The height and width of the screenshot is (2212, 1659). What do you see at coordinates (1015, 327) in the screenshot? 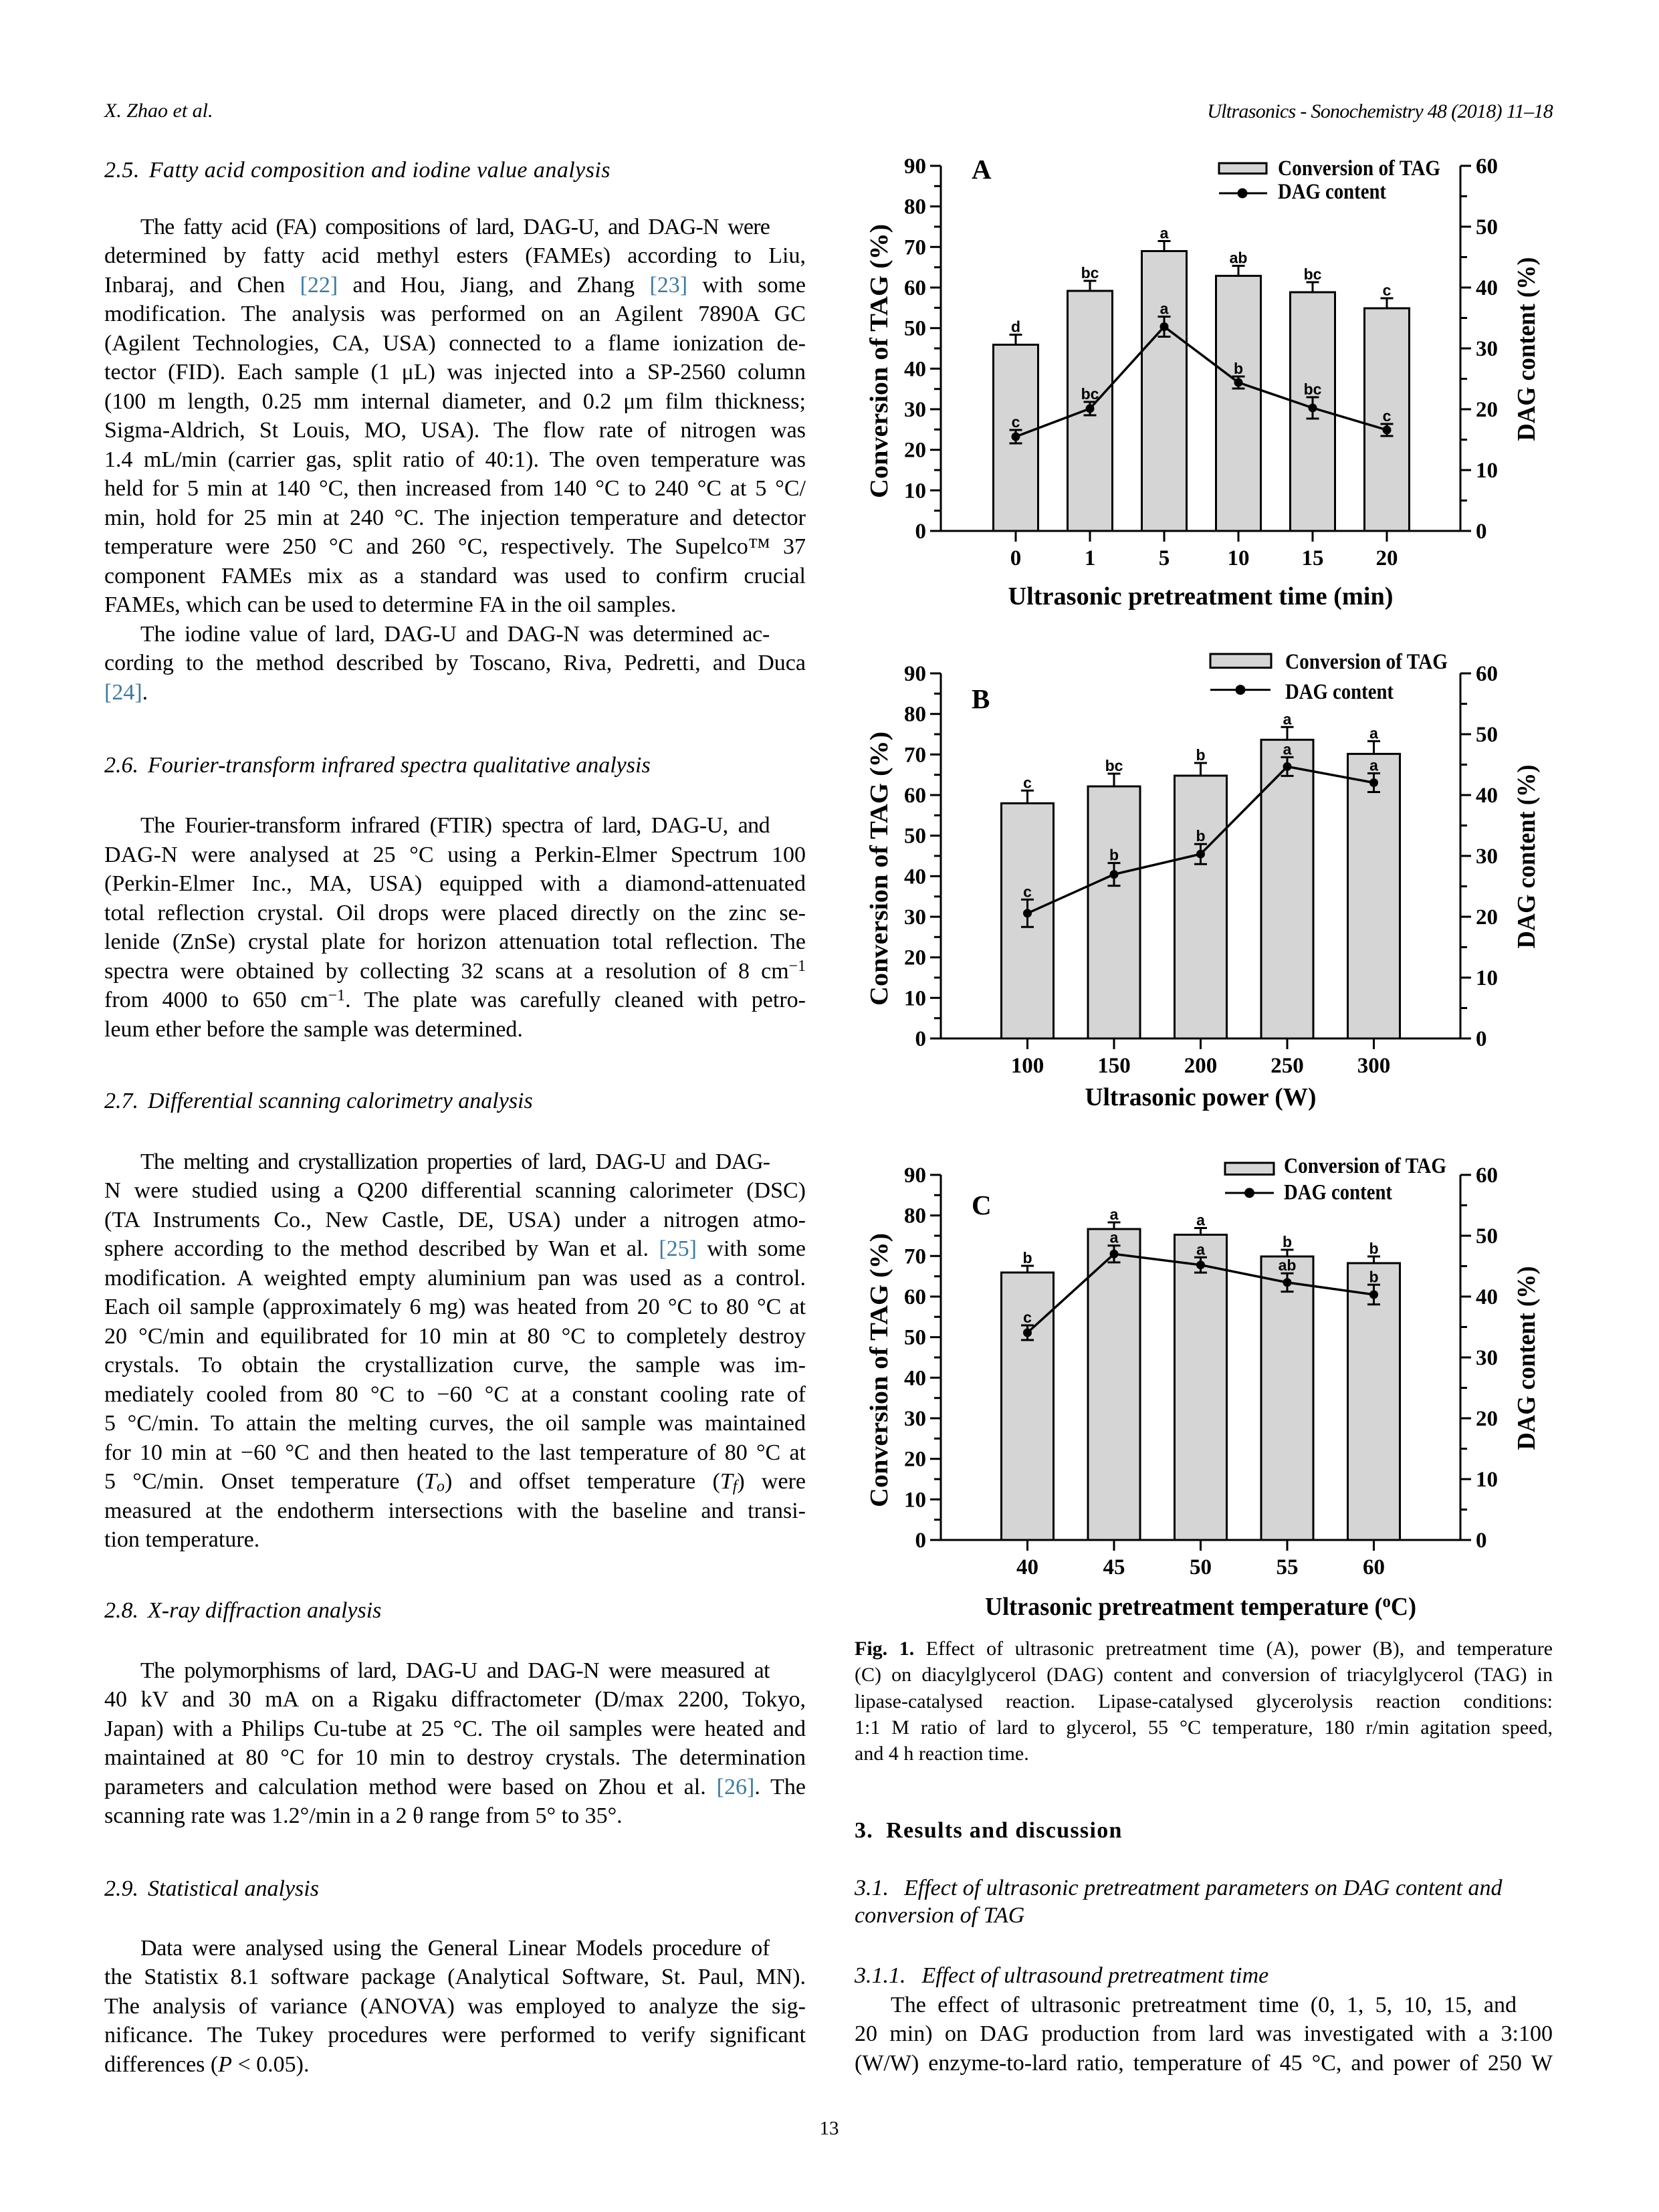
I see `svg-text: d` at bounding box center [1015, 327].